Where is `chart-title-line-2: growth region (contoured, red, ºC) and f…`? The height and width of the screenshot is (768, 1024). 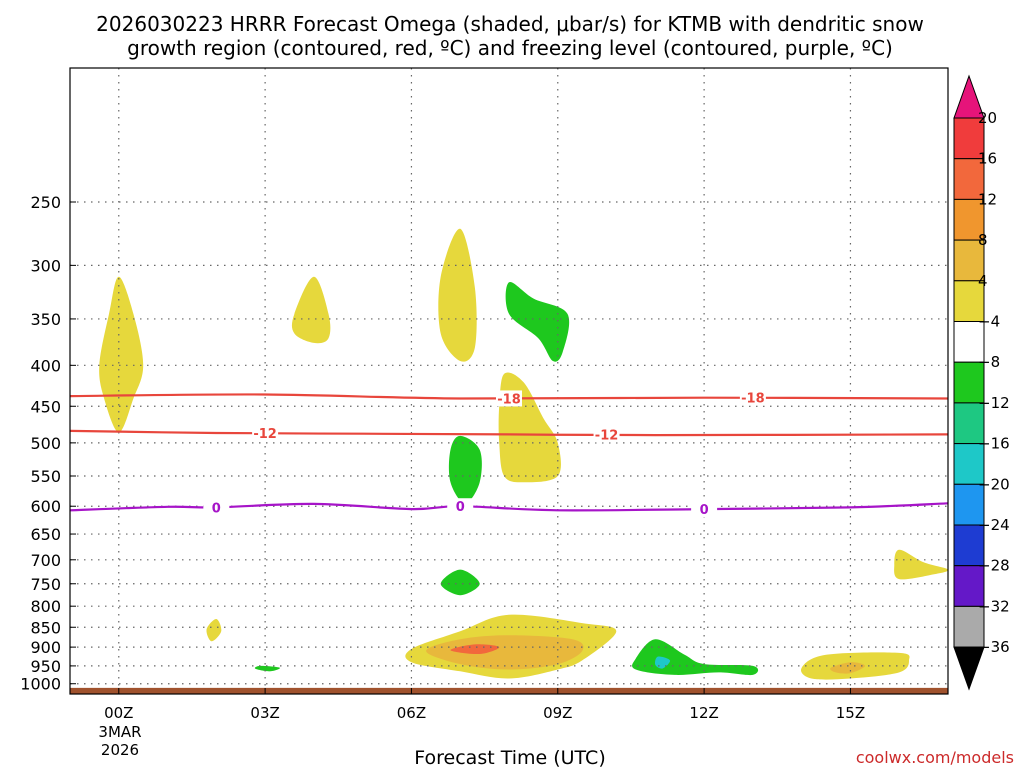 chart-title-line-2: growth region (contoured, red, ºC) and f… is located at coordinates (510, 48).